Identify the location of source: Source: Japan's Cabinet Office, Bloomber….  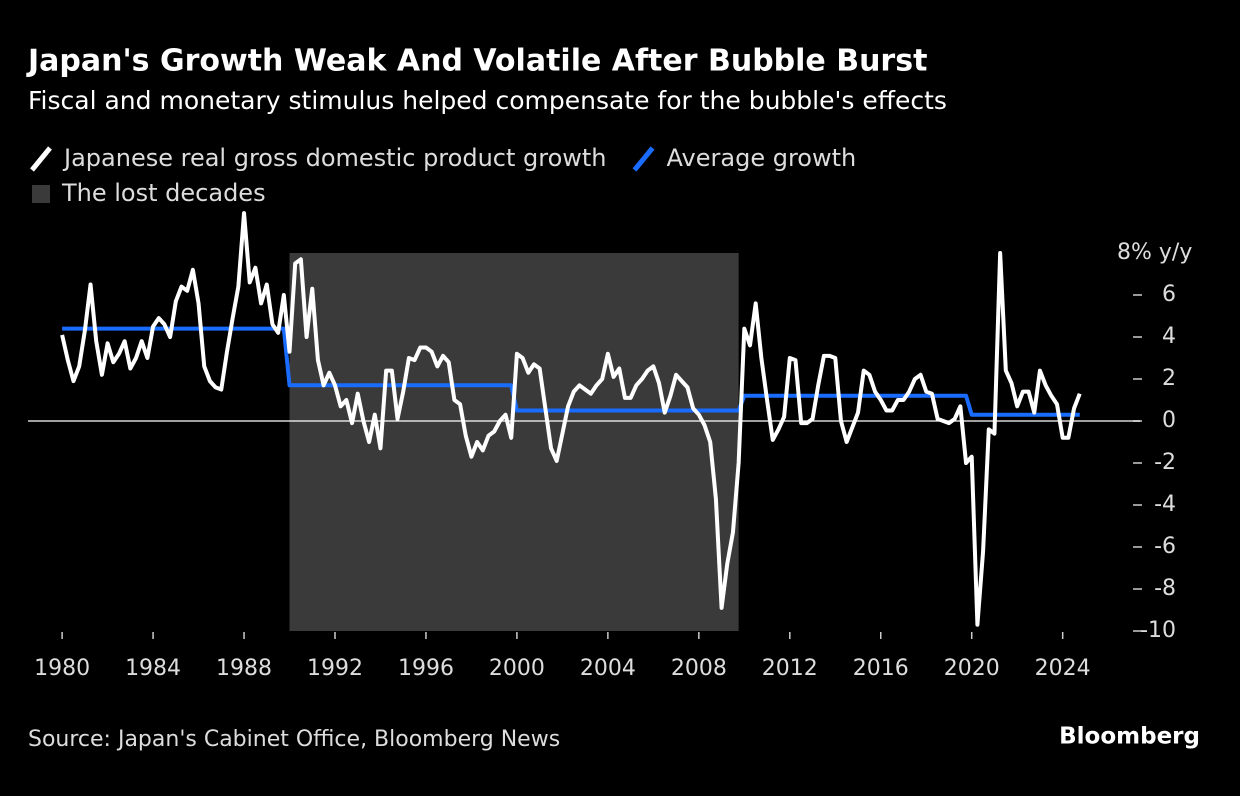
(294, 739).